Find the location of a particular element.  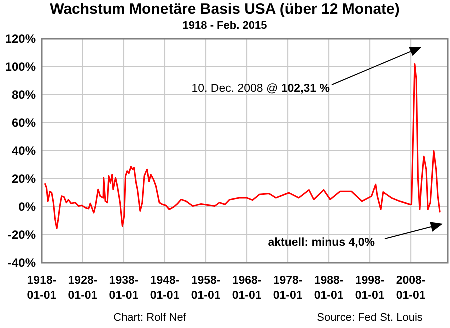

x-tick-label: 1938- 01-01 is located at coordinates (124, 288).